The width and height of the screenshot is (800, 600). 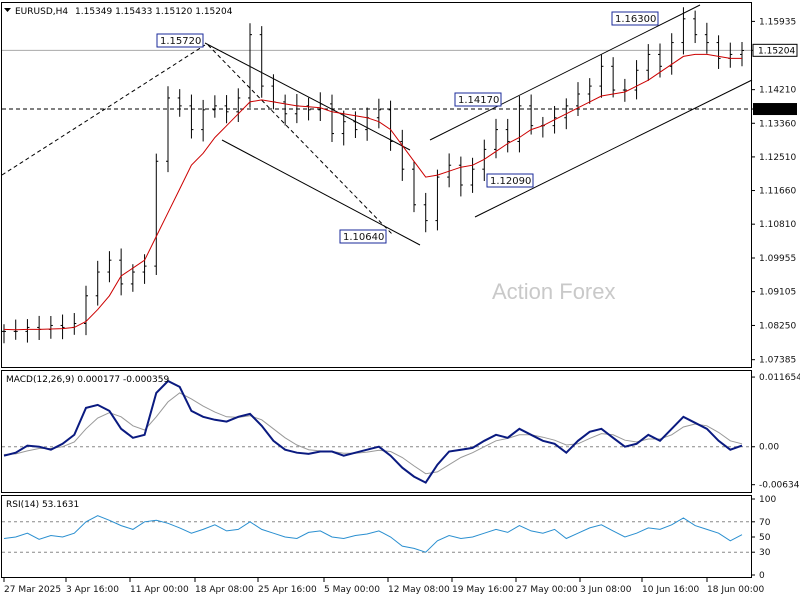 I want to click on dropdown-triangle-icon, so click(x=7, y=10).